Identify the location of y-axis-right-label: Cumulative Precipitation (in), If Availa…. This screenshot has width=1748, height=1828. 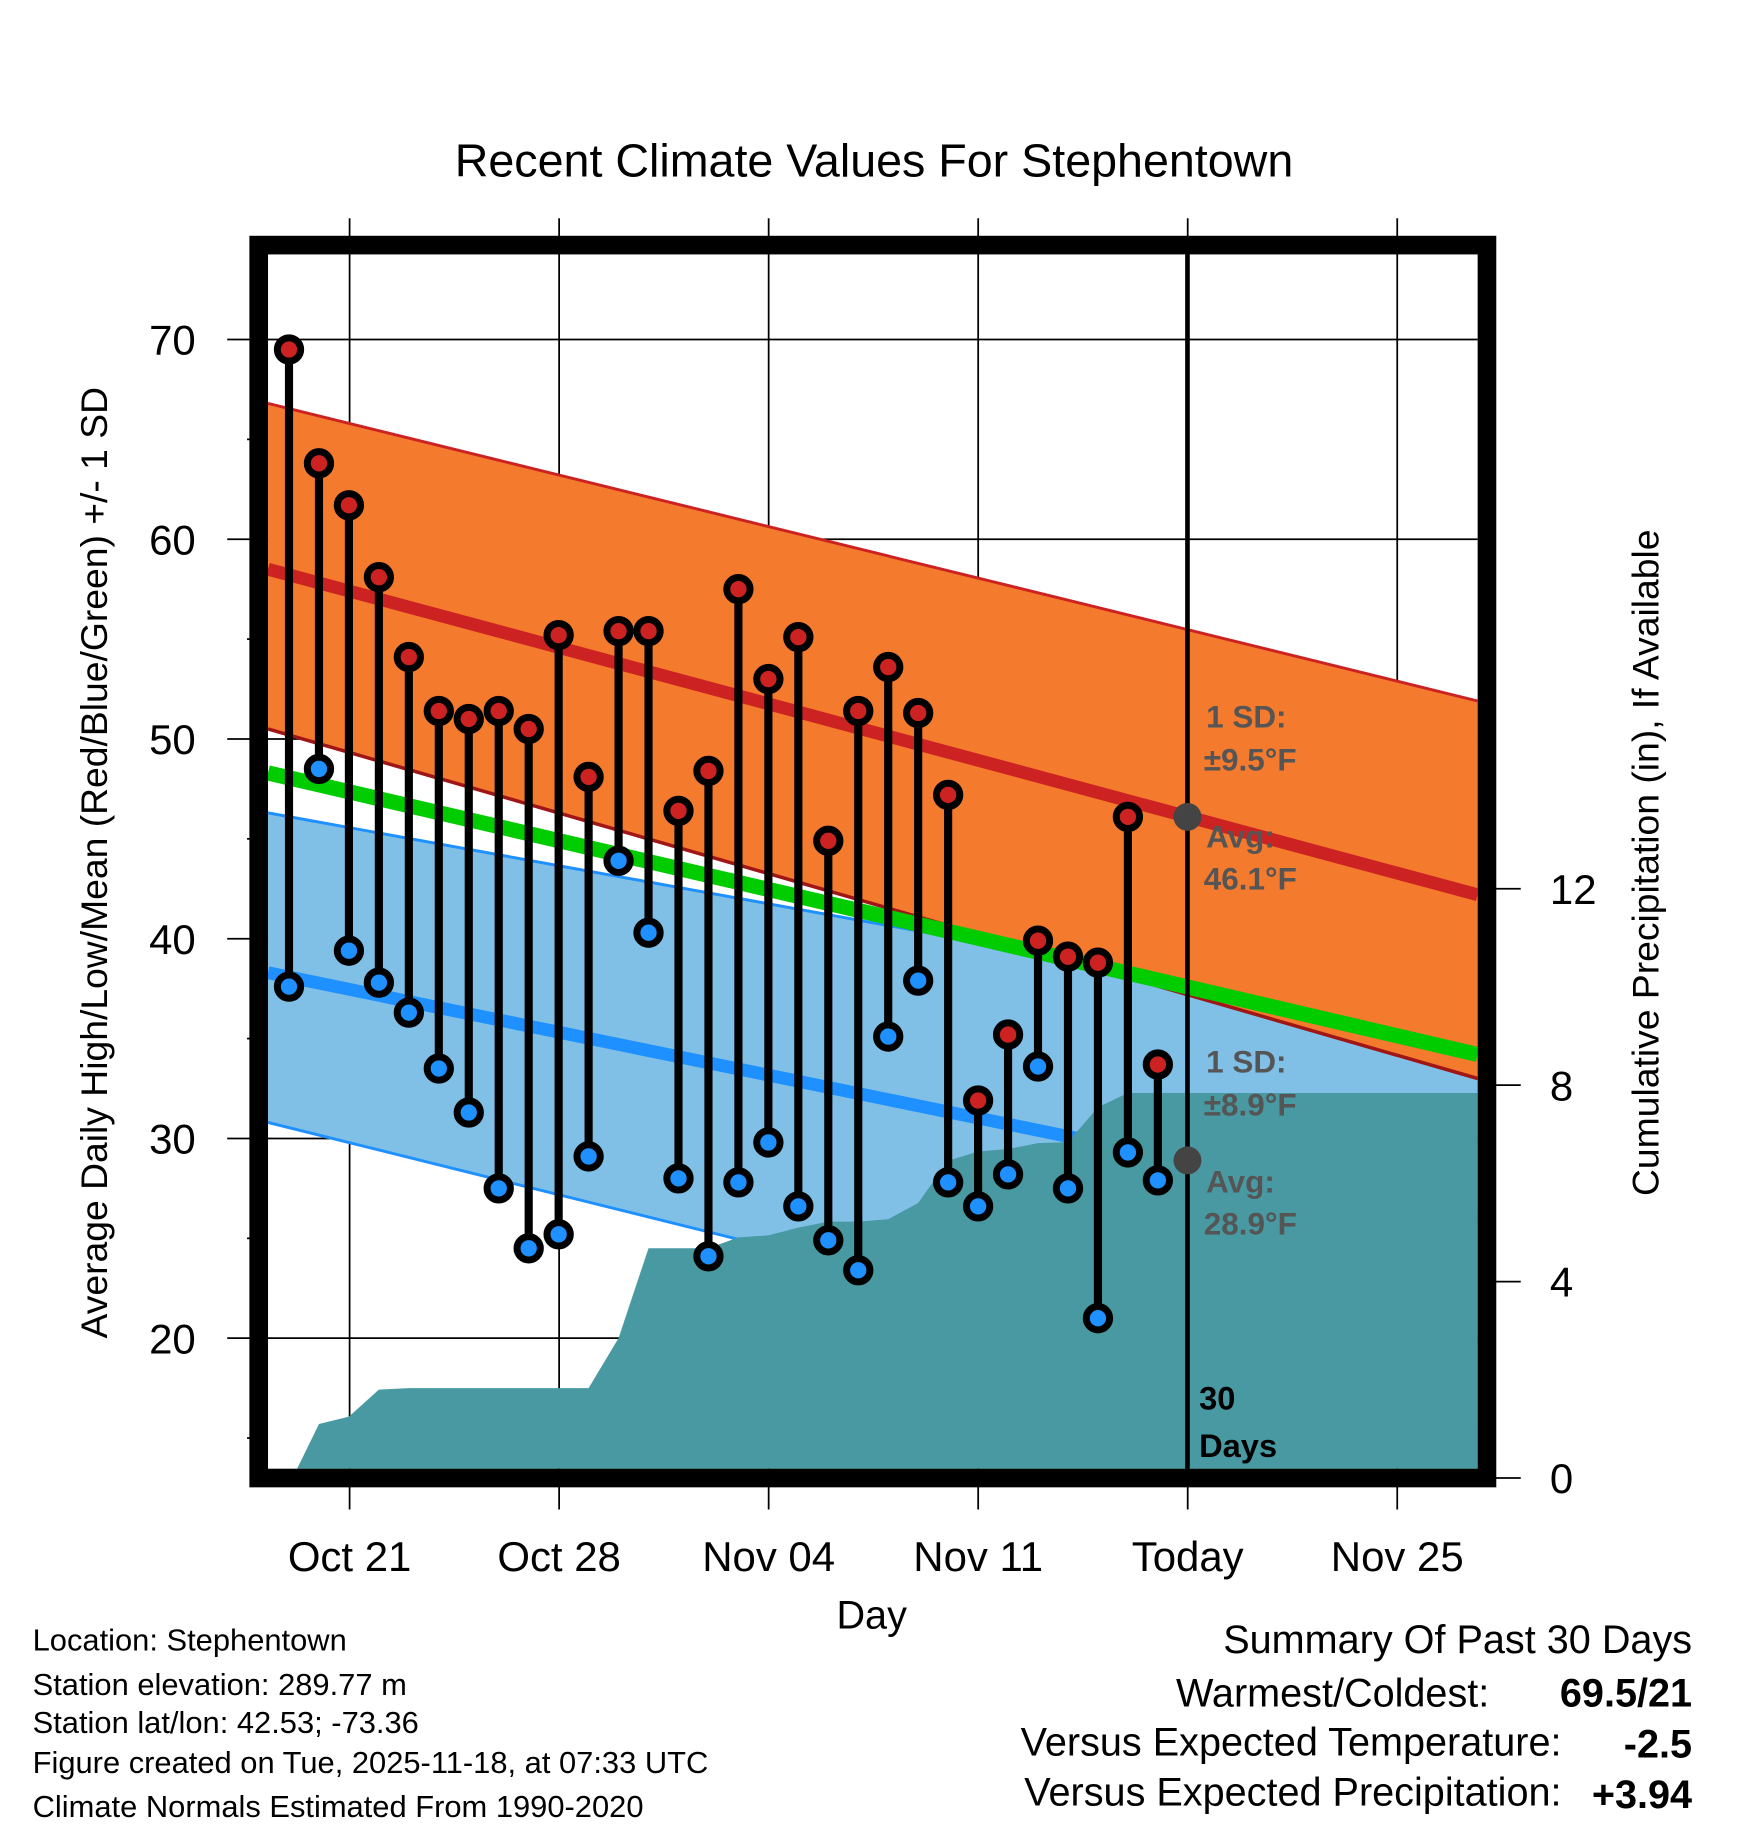
(1645, 862).